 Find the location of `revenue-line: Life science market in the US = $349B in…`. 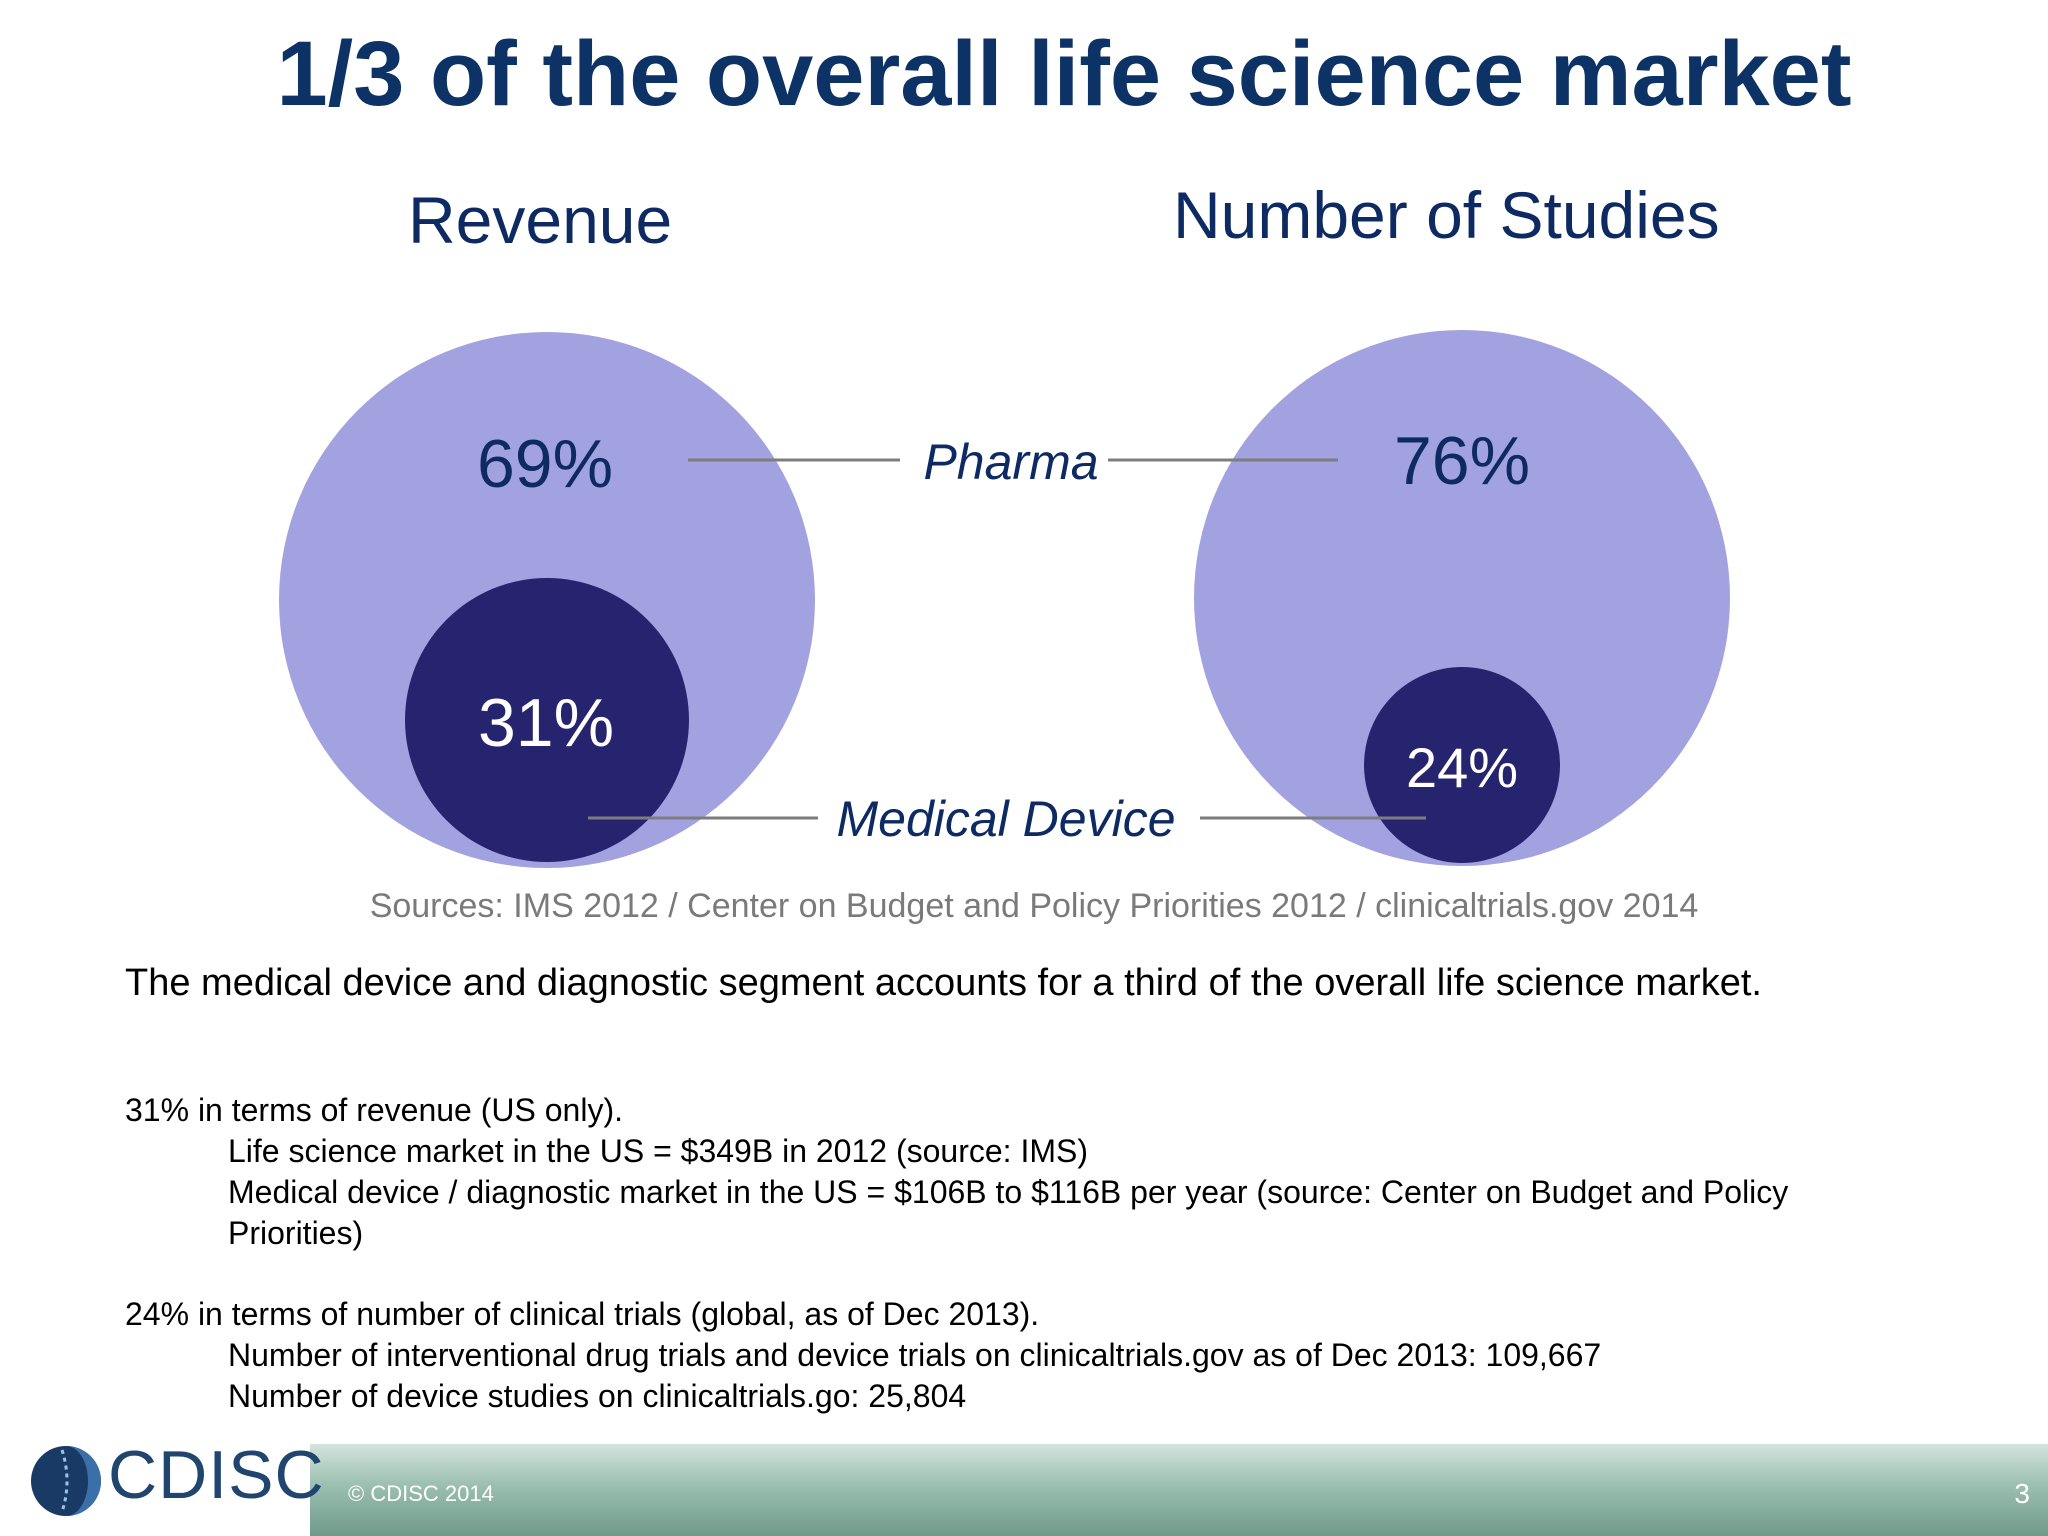

revenue-line: Life science market in the US = $349B in… is located at coordinates (658, 1151).